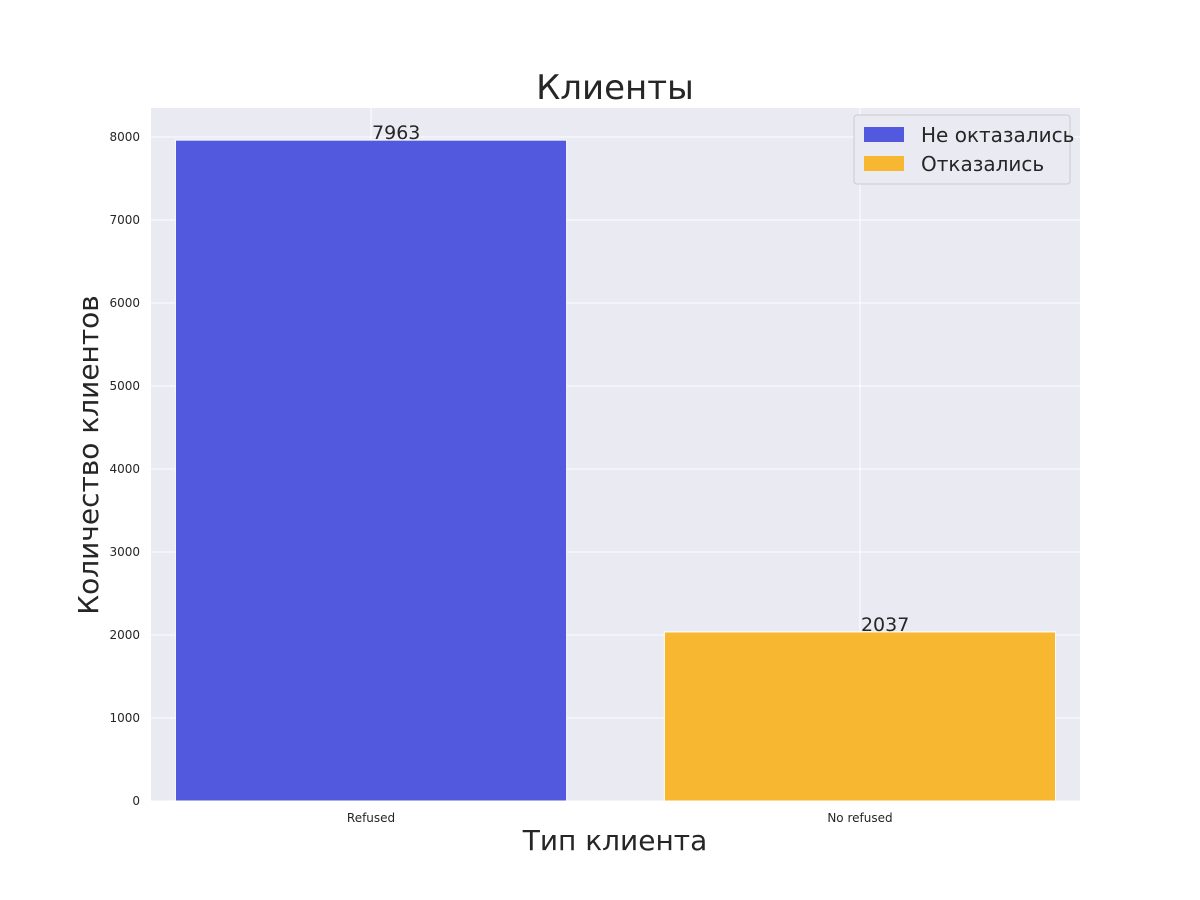 The height and width of the screenshot is (900, 1200). I want to click on x-tick-label: No refused, so click(859, 818).